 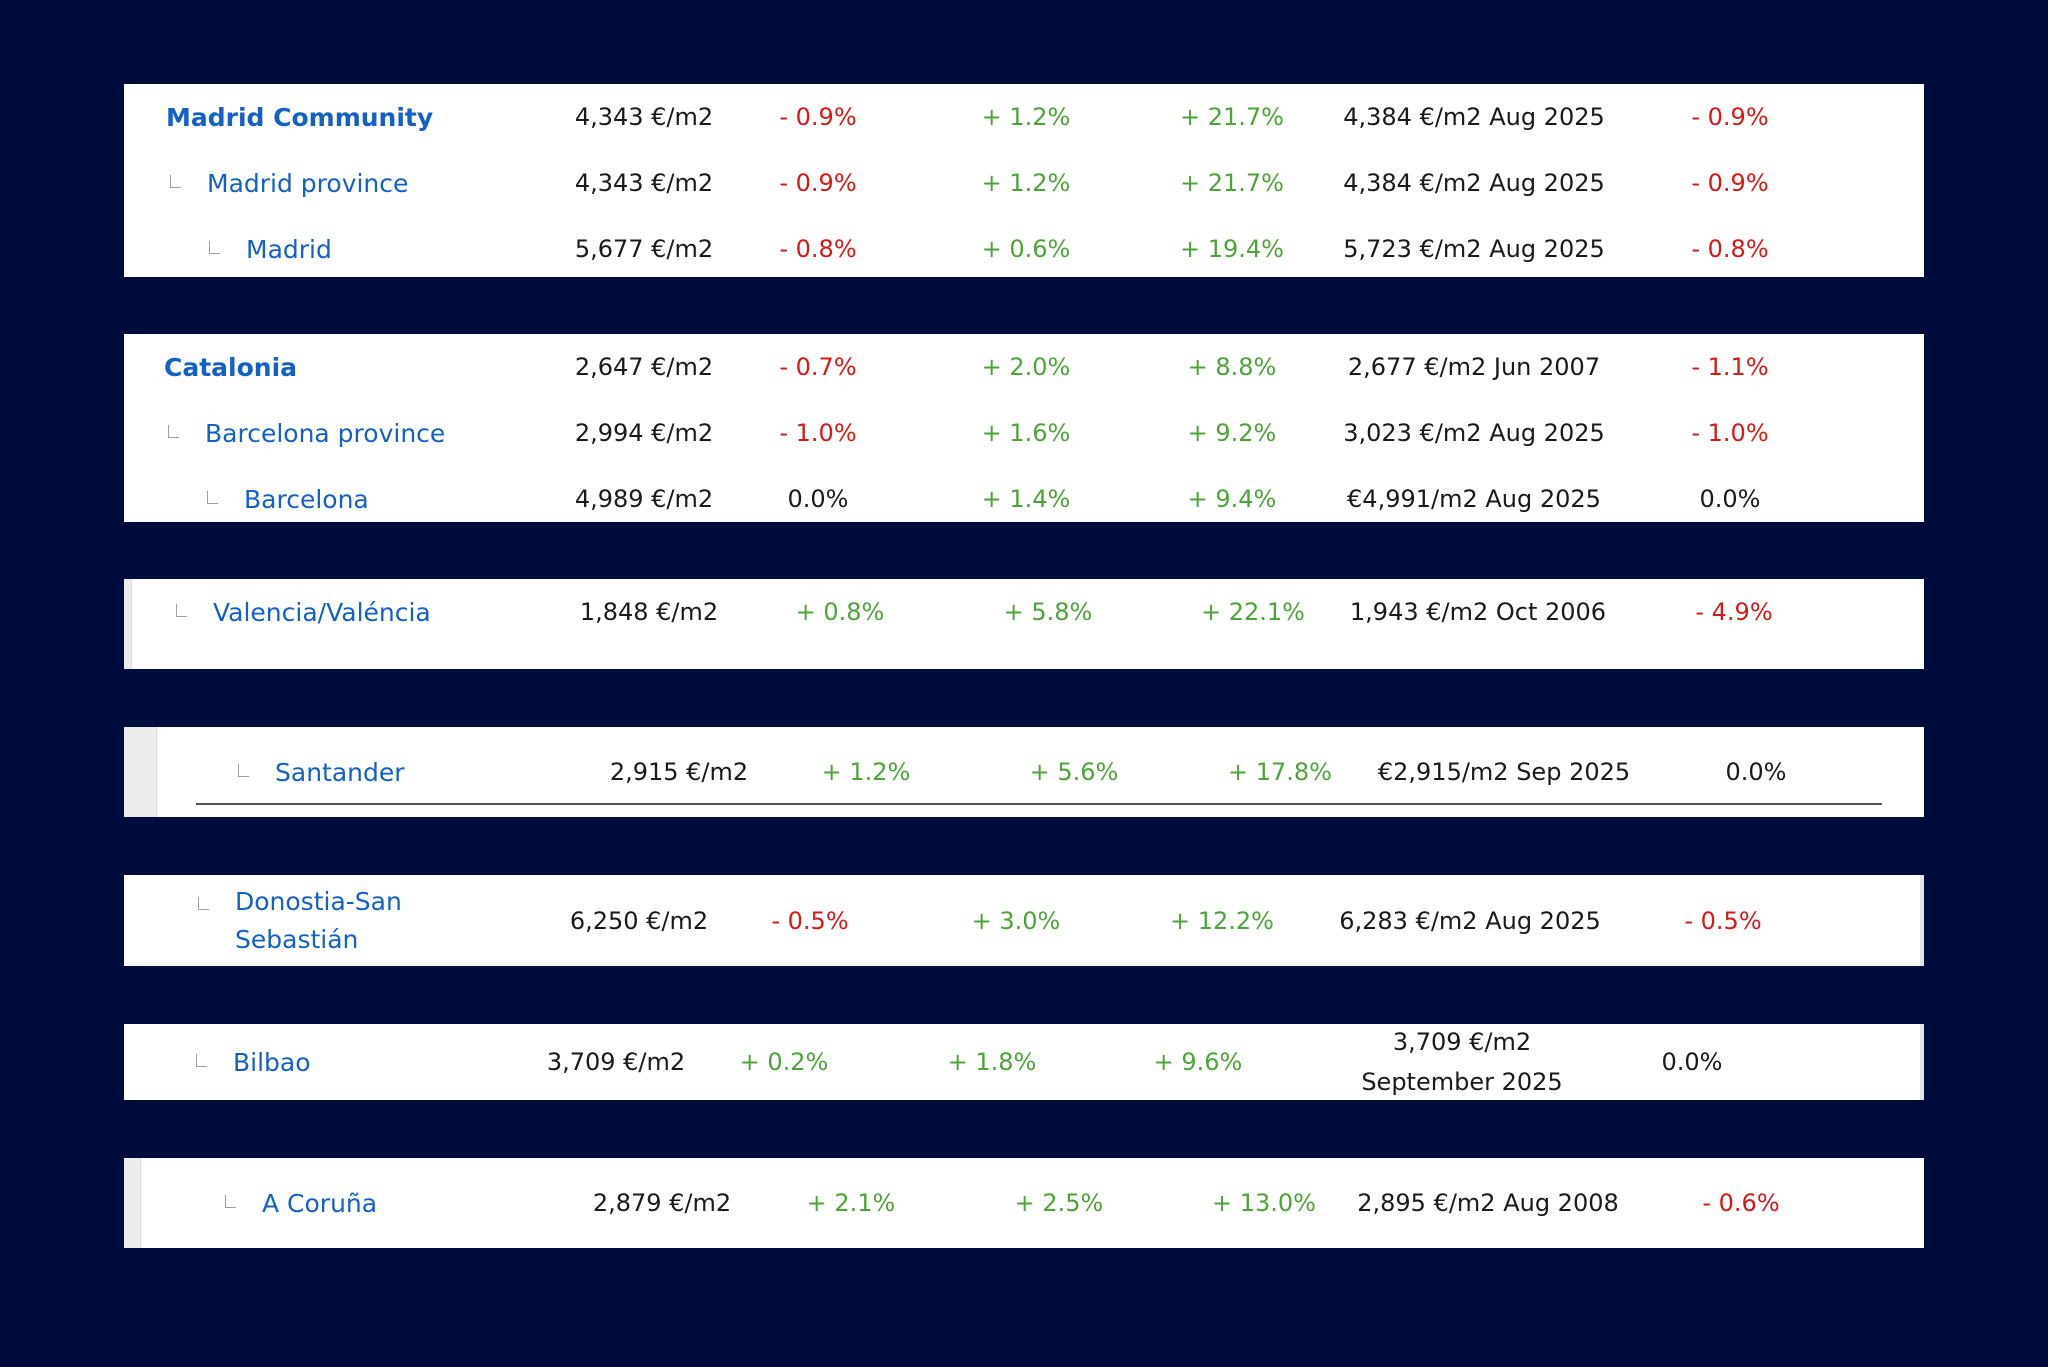 I want to click on quarterly-change-cell: + 3.0%, so click(x=1016, y=920).